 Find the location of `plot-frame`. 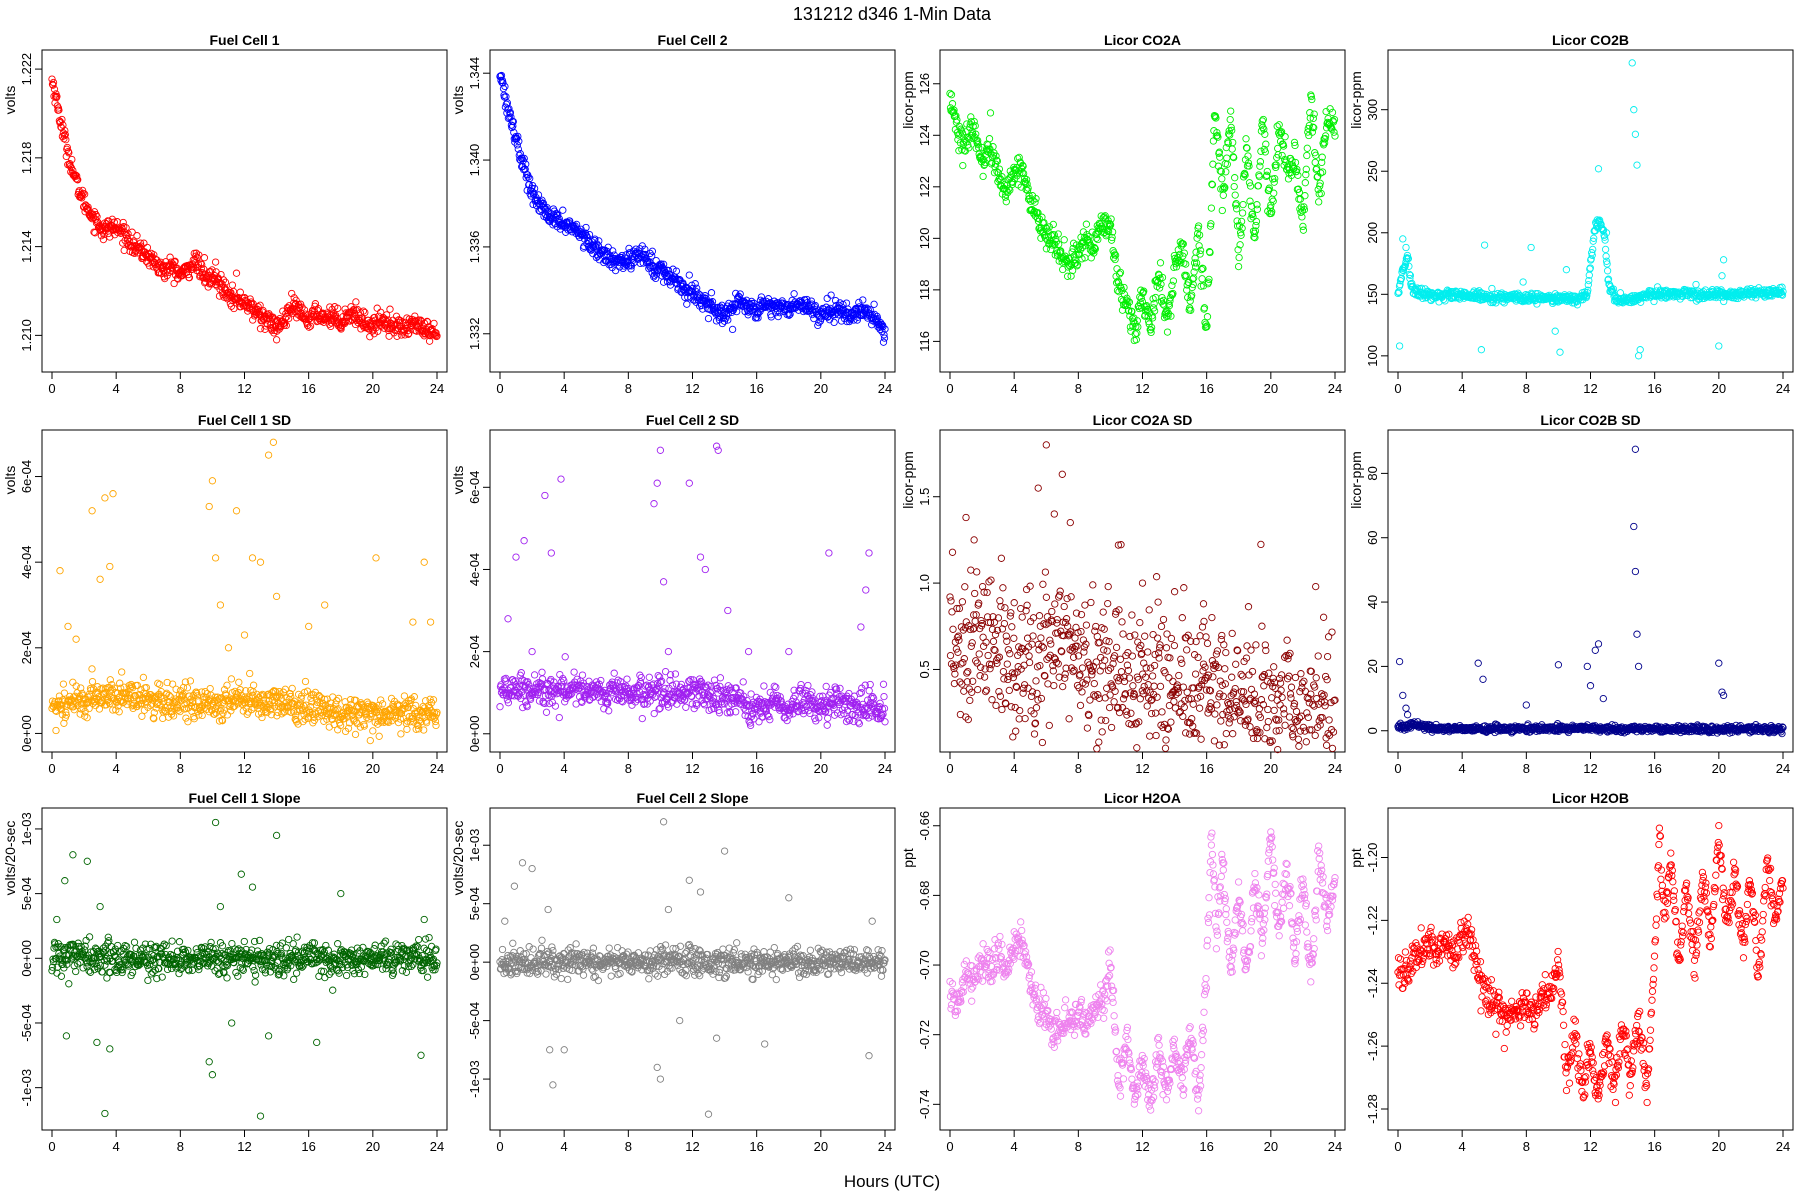

plot-frame is located at coordinates (244, 211).